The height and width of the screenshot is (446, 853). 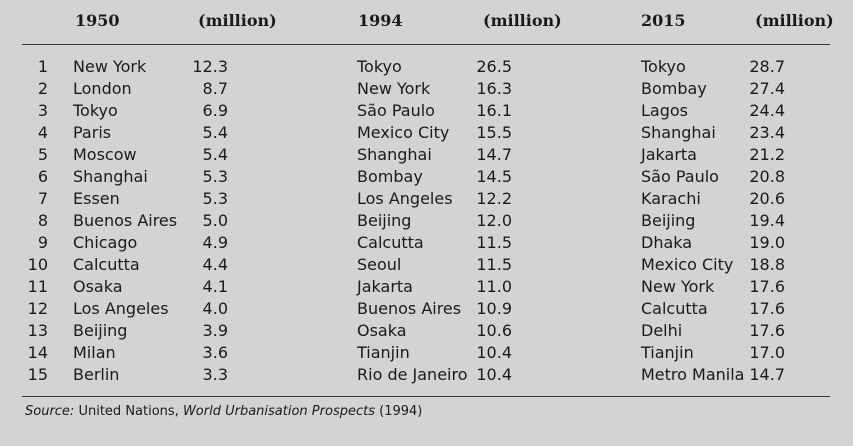 I want to click on c2015-cell: Tokyo, so click(x=663, y=66).